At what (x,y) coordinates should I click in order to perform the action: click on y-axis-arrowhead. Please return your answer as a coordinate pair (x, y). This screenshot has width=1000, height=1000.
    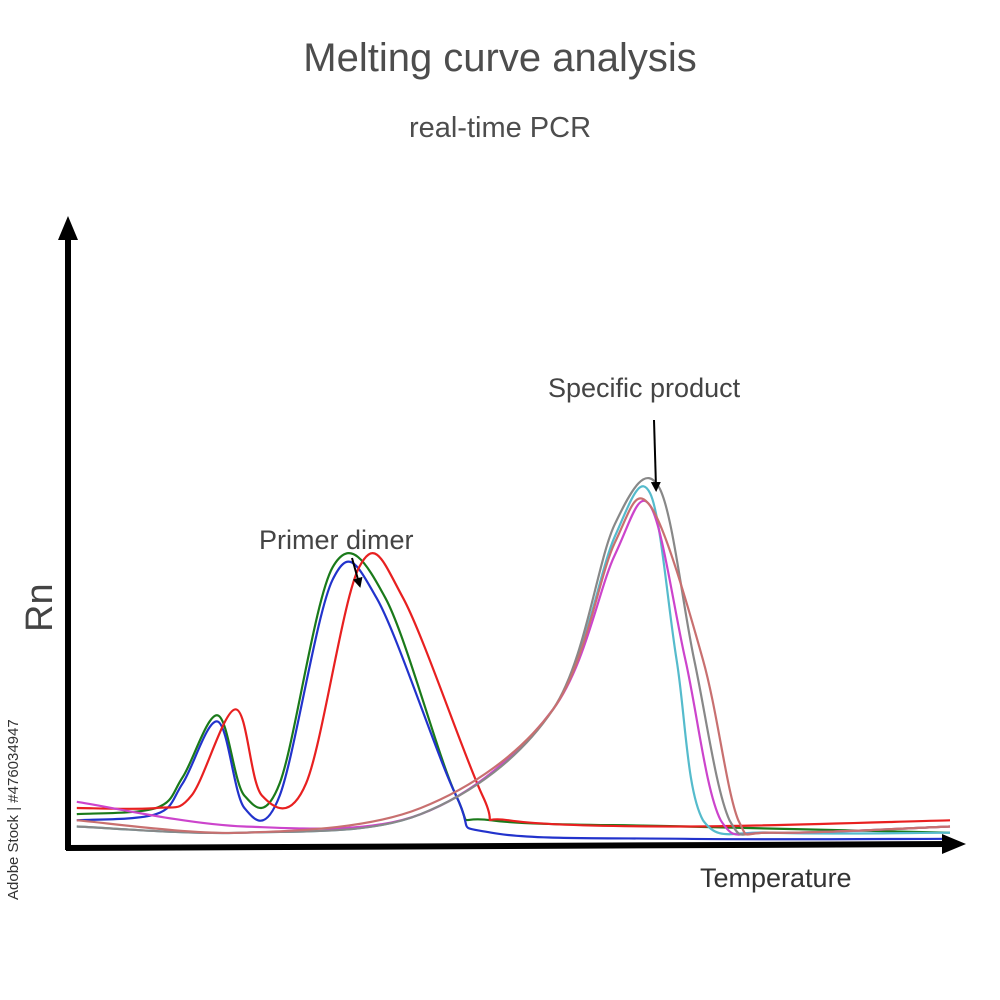
    Looking at the image, I should click on (68, 228).